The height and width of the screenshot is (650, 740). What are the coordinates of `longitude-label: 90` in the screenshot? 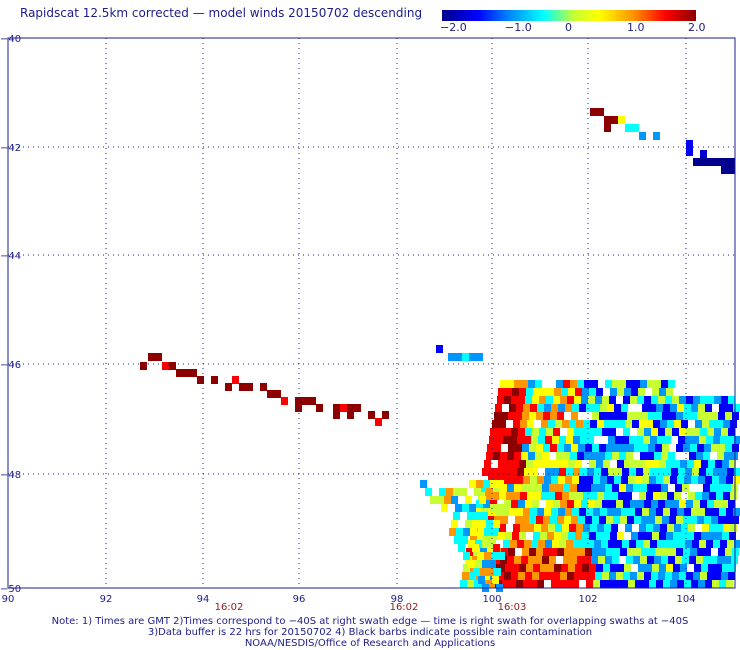 It's located at (8, 599).